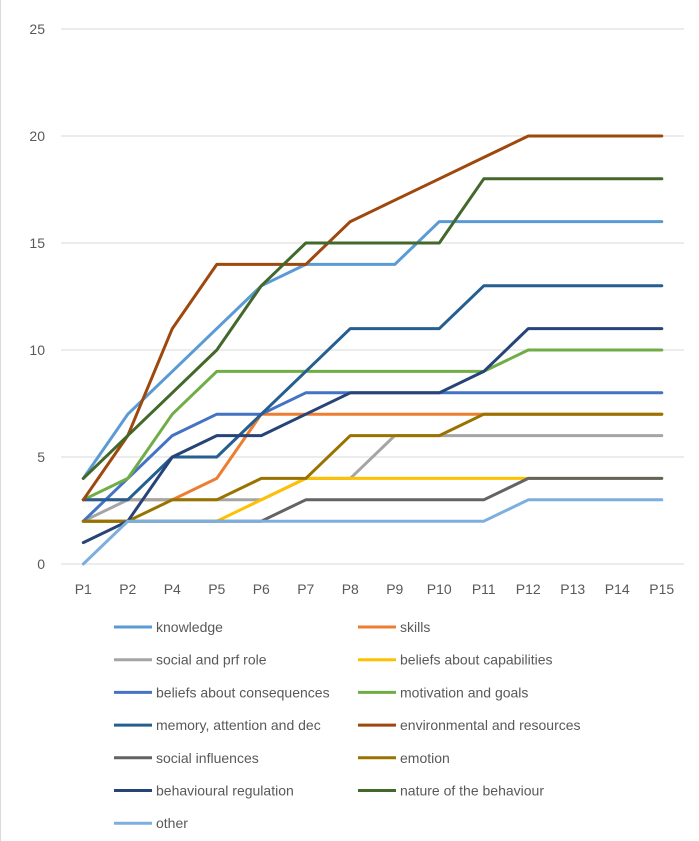 This screenshot has width=699, height=841. I want to click on series-line-emotion, so click(372, 467).